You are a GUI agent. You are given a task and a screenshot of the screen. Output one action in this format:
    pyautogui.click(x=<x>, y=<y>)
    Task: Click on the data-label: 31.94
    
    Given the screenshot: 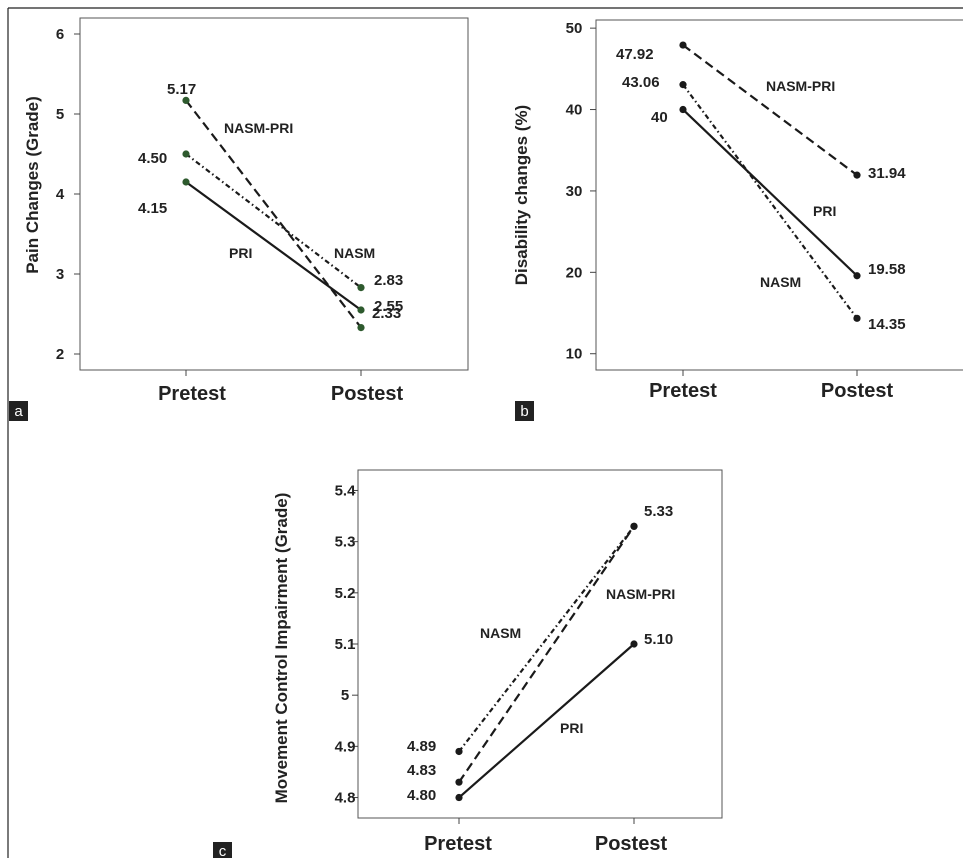 What is the action you would take?
    pyautogui.click(x=887, y=173)
    